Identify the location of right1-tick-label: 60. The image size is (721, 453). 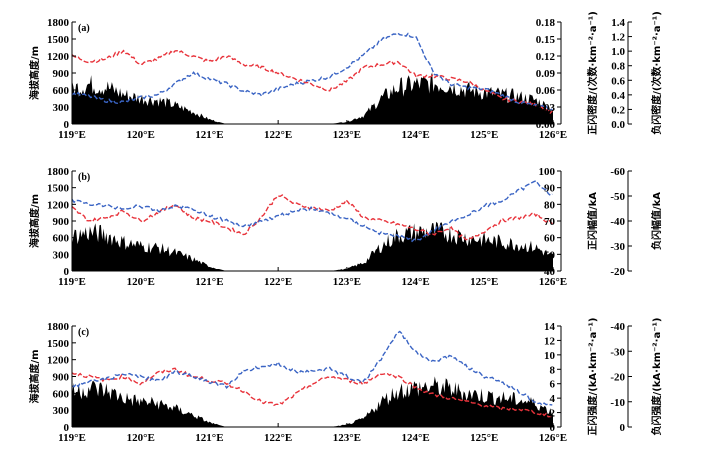
(550, 239).